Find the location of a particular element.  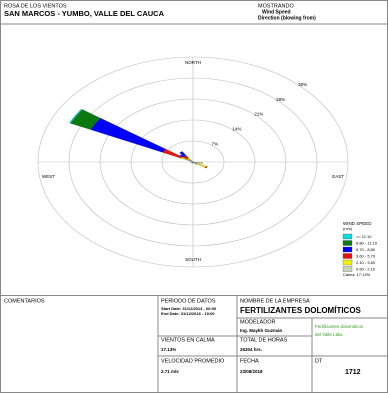

dt-label: DT is located at coordinates (319, 361).